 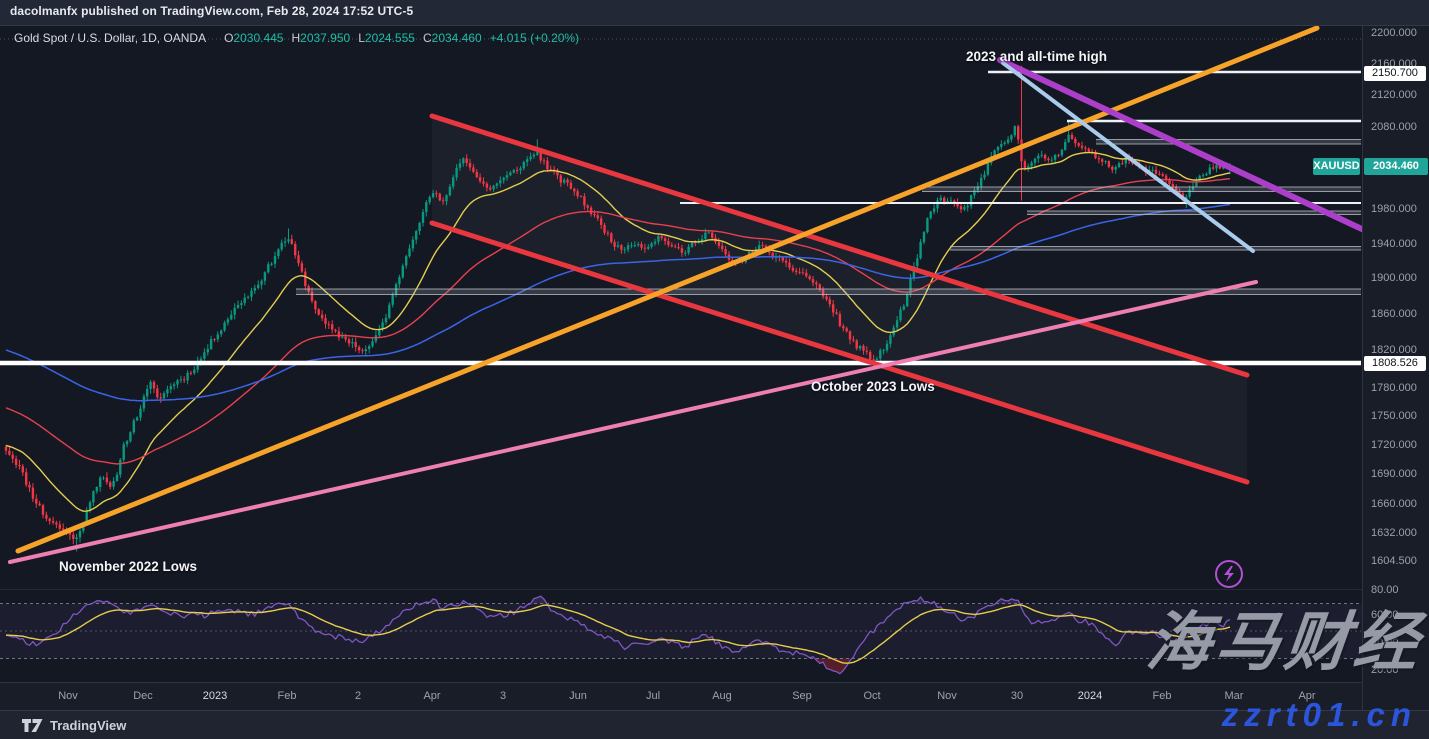 I want to click on rsi-tick-label: 60.00, so click(x=1385, y=615).